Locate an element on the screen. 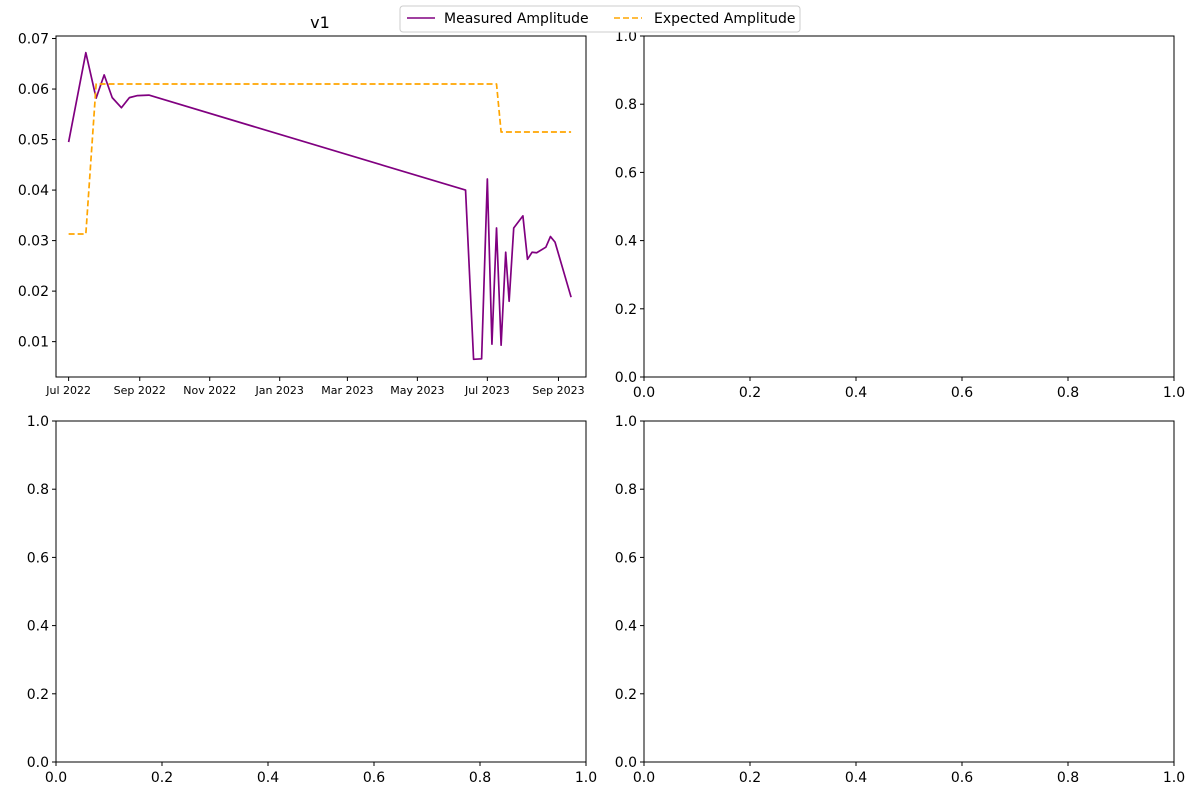 This screenshot has width=1200, height=804. x-tick-label: Sep 2022 is located at coordinates (140, 390).